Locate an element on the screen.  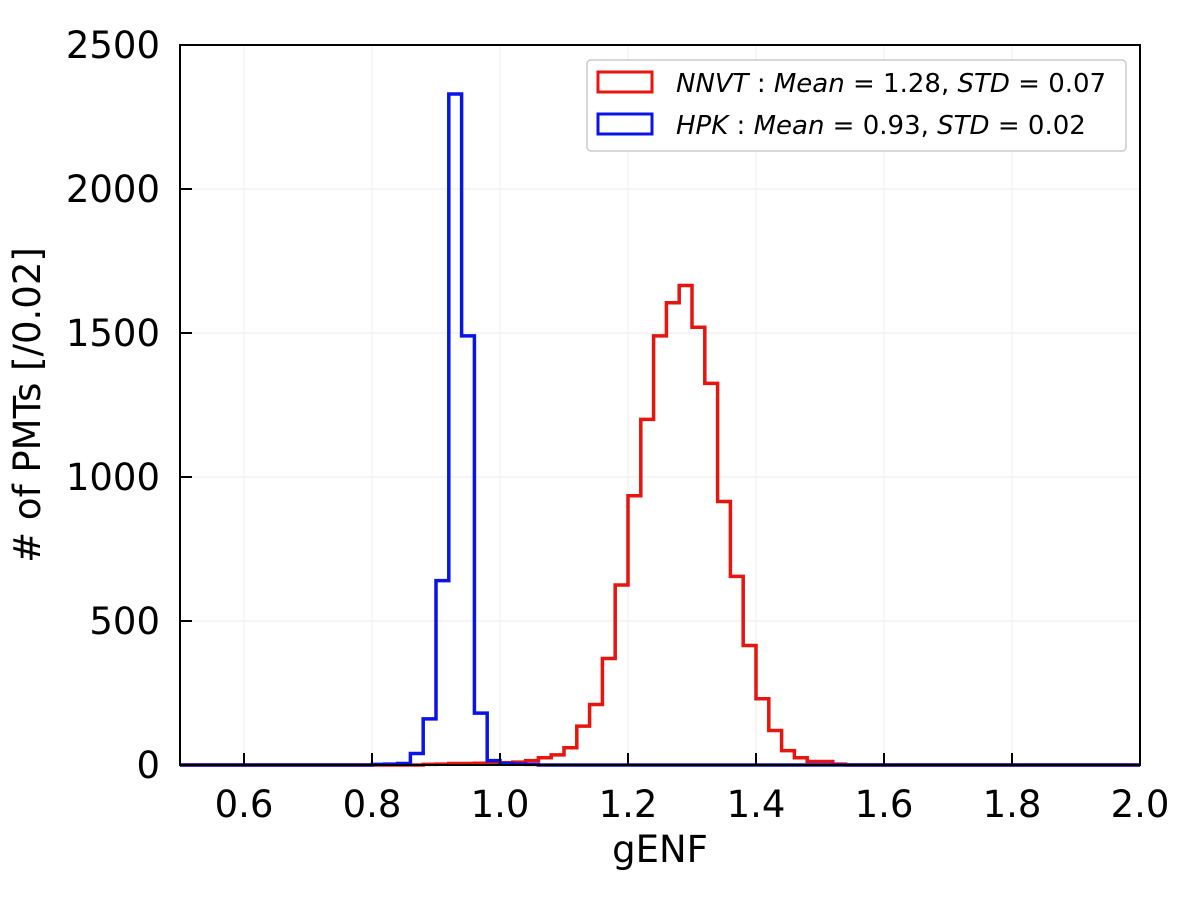
y-tick-label: 500 is located at coordinates (124, 621).